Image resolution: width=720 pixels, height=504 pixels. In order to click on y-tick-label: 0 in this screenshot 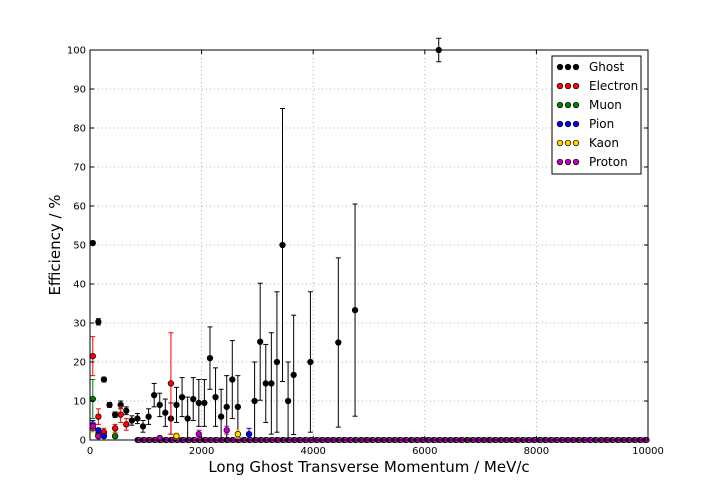, I will do `click(83, 441)`.